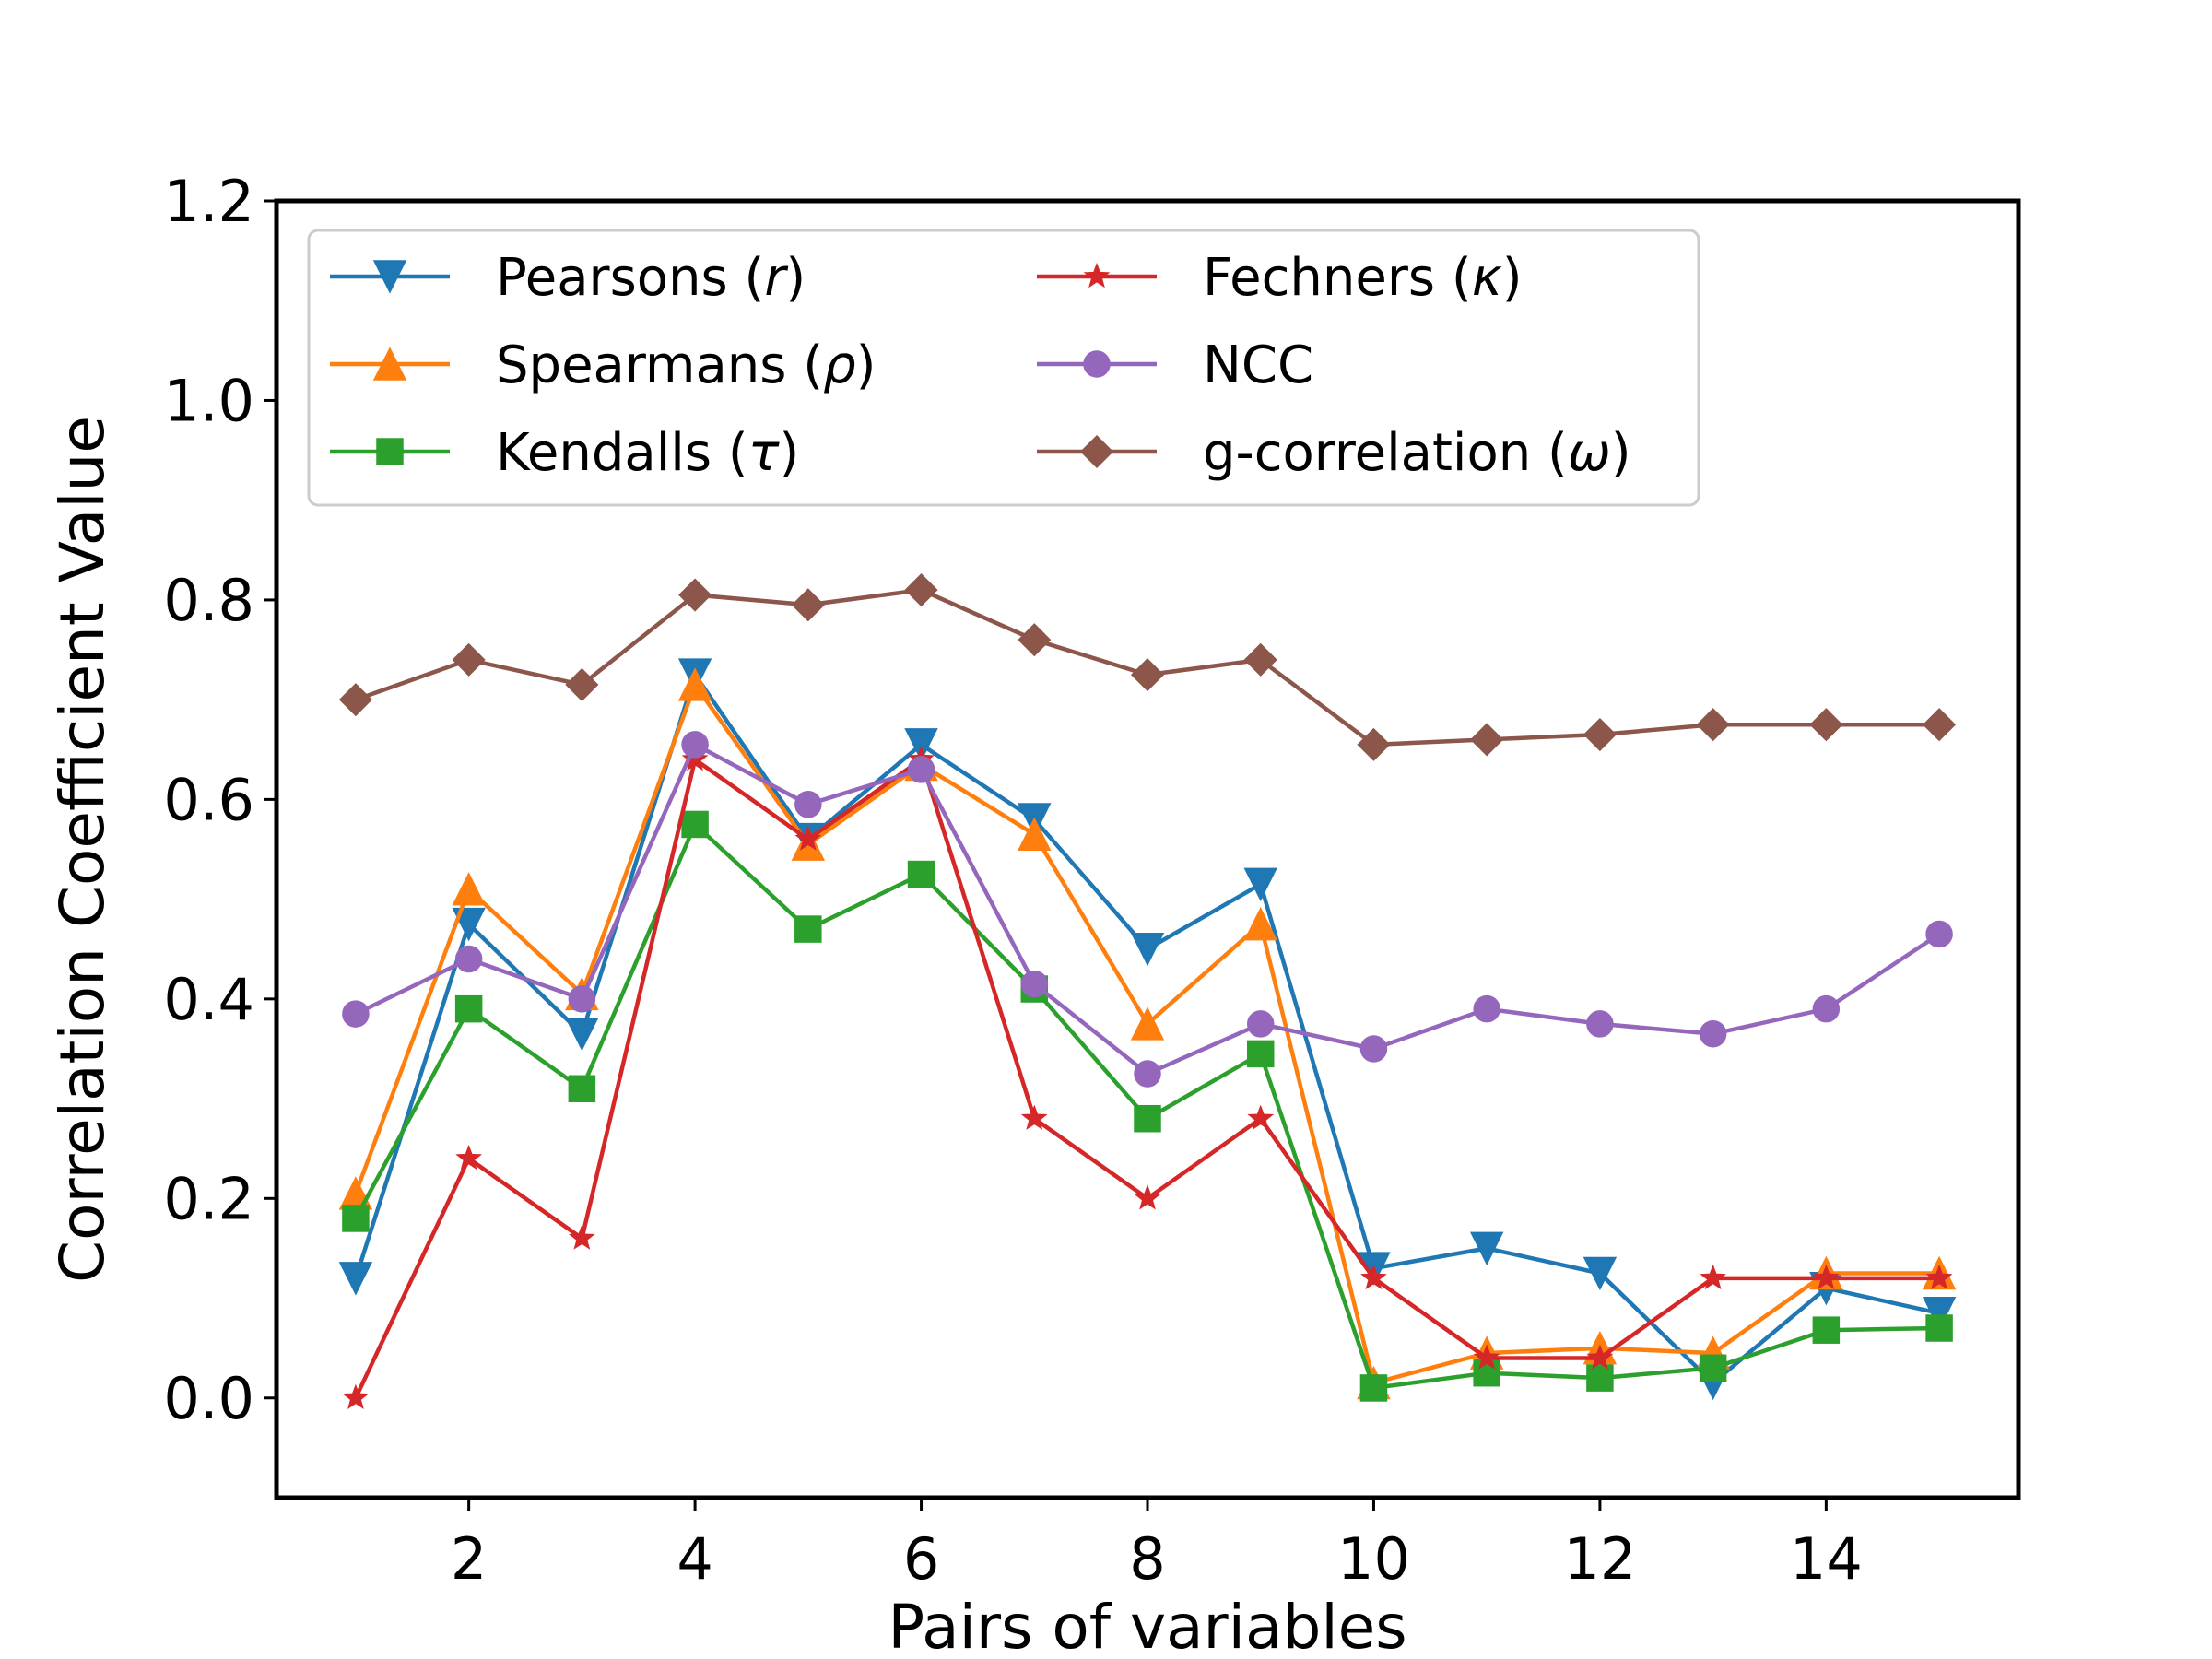  I want to click on y-tick-label: 0.4, so click(208, 999).